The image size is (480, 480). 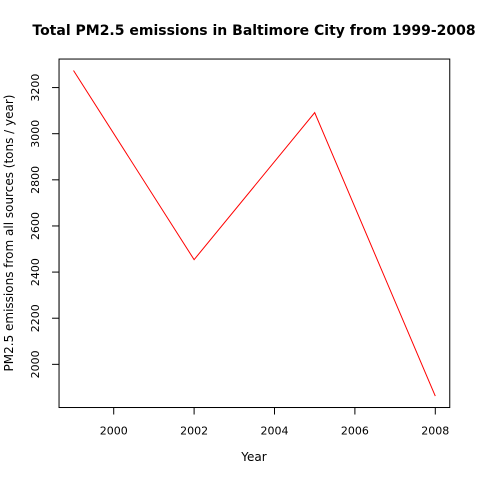 What do you see at coordinates (194, 431) in the screenshot?
I see `x-tick-label: 2002` at bounding box center [194, 431].